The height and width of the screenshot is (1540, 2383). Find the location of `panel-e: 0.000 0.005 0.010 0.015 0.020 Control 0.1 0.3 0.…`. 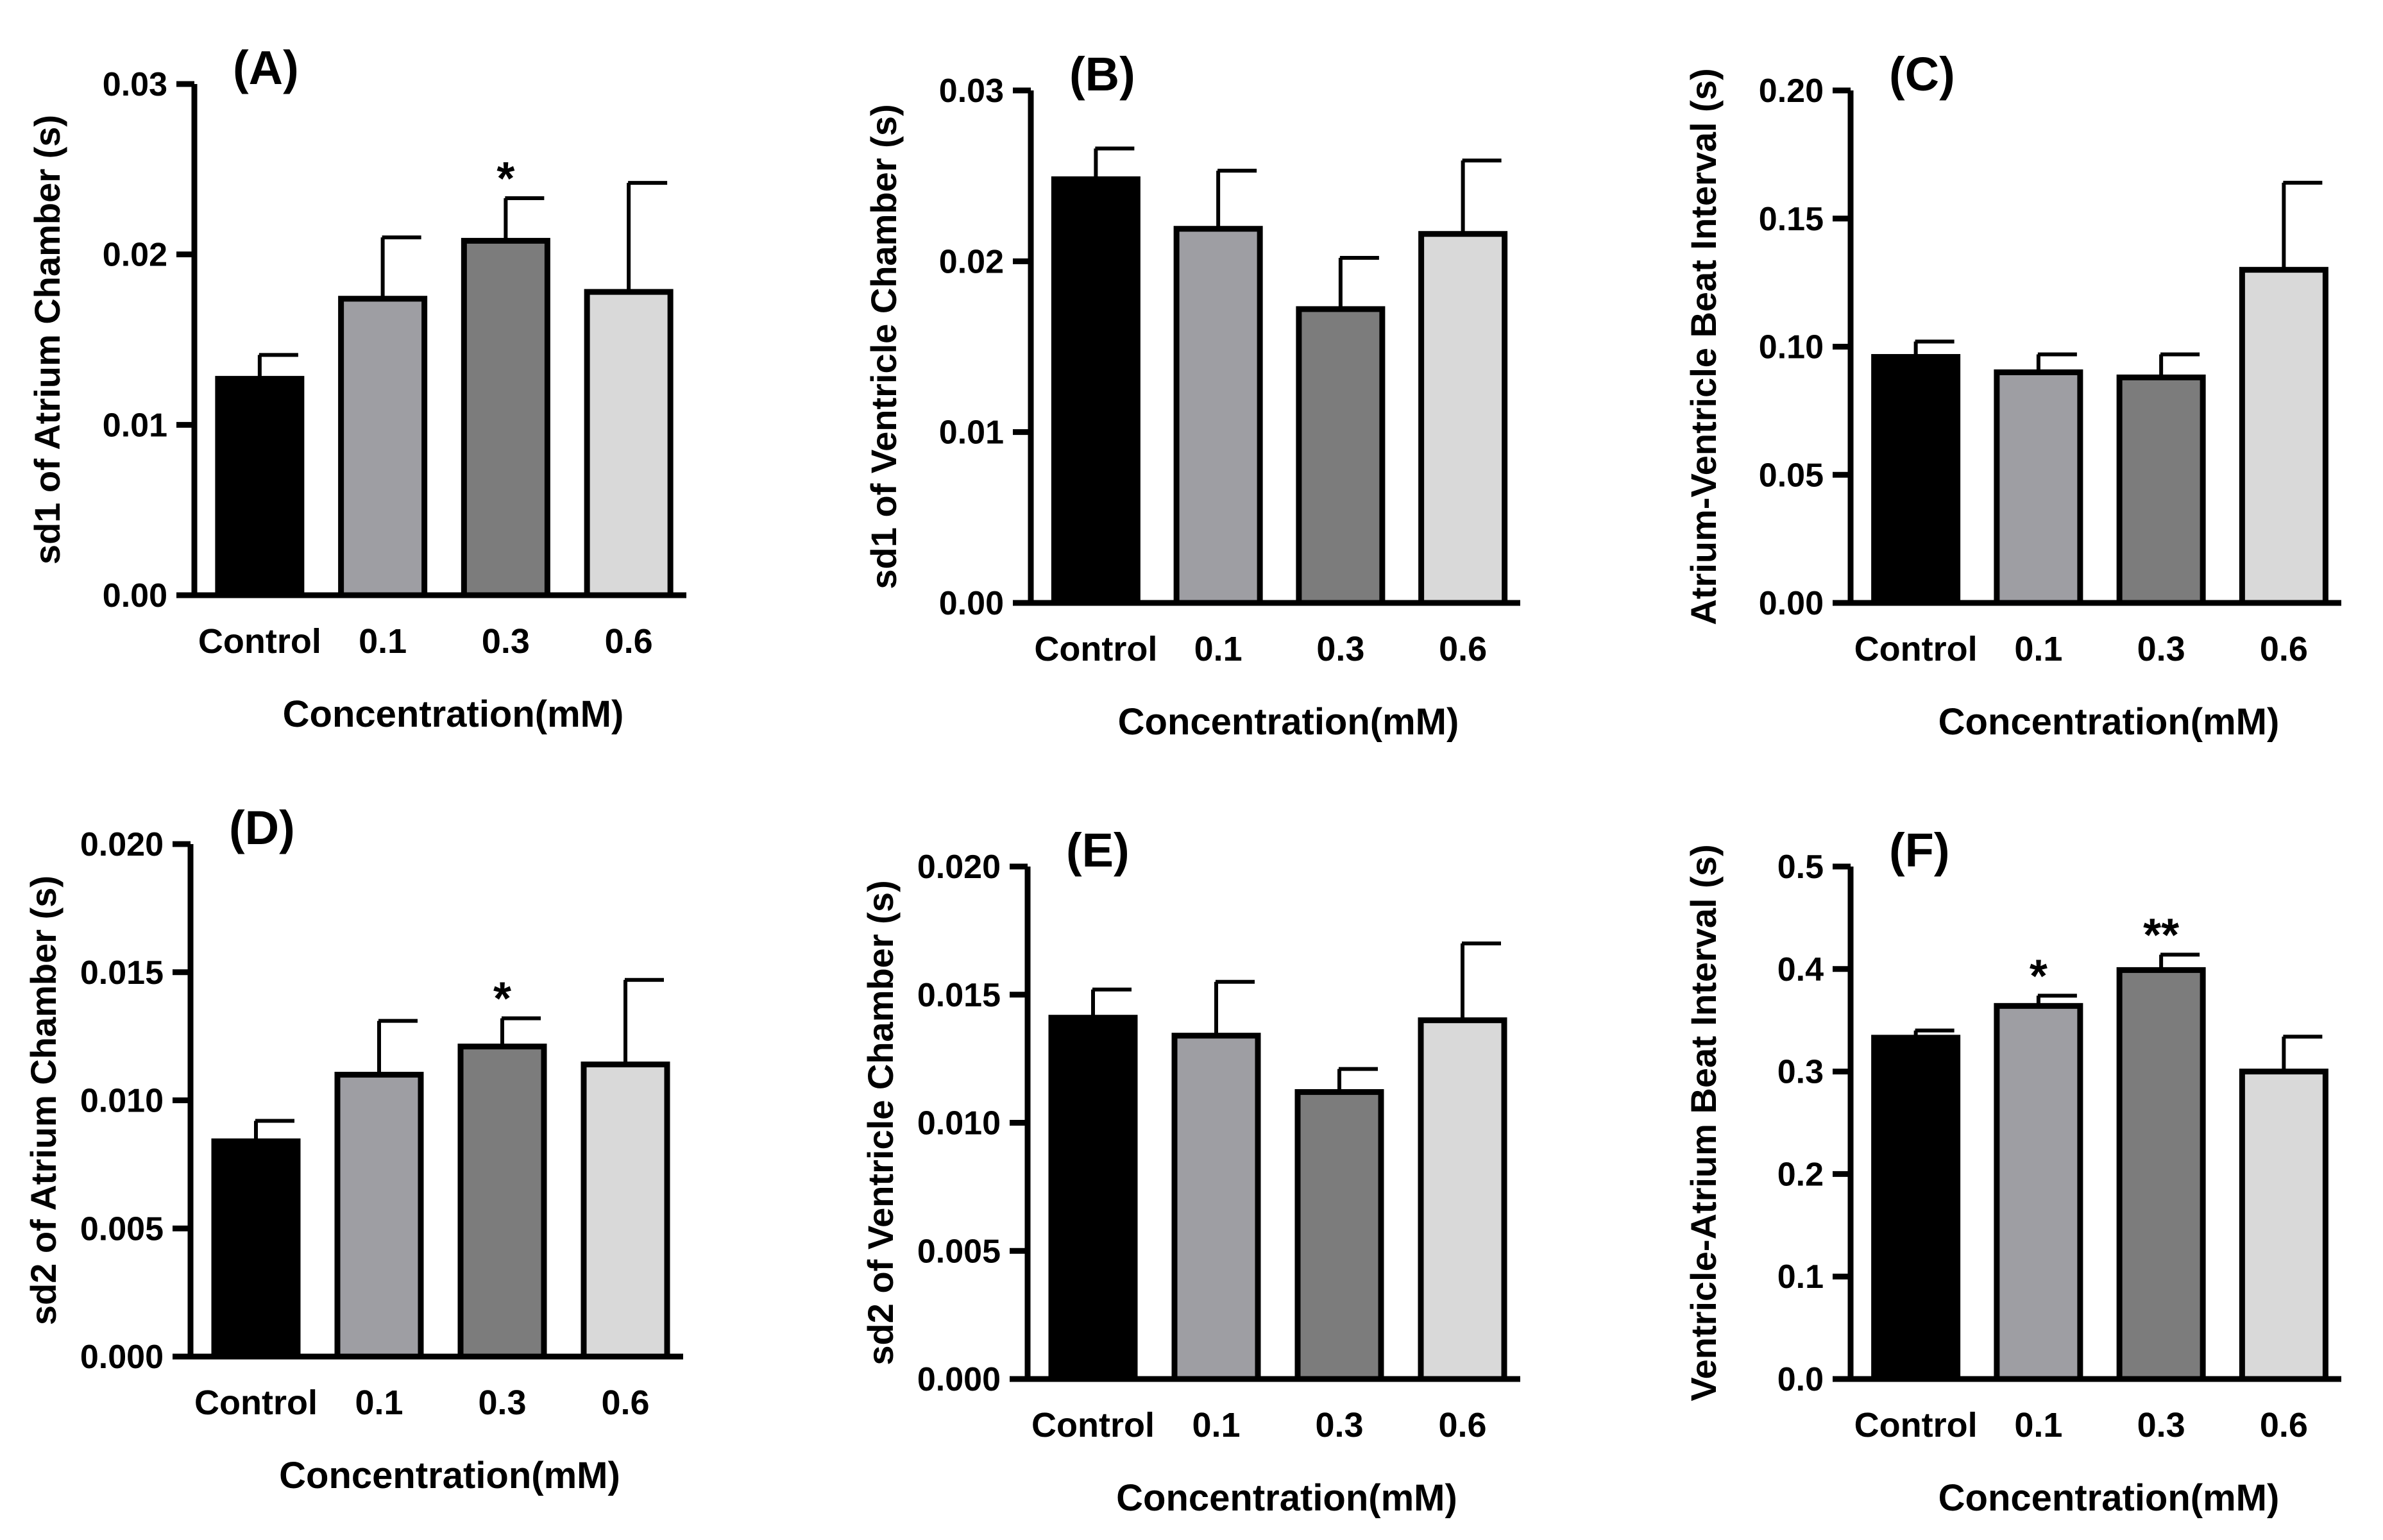

panel-e: 0.000 0.005 0.010 0.015 0.020 Control 0.1 0.3 0.… is located at coordinates (1190, 1171).